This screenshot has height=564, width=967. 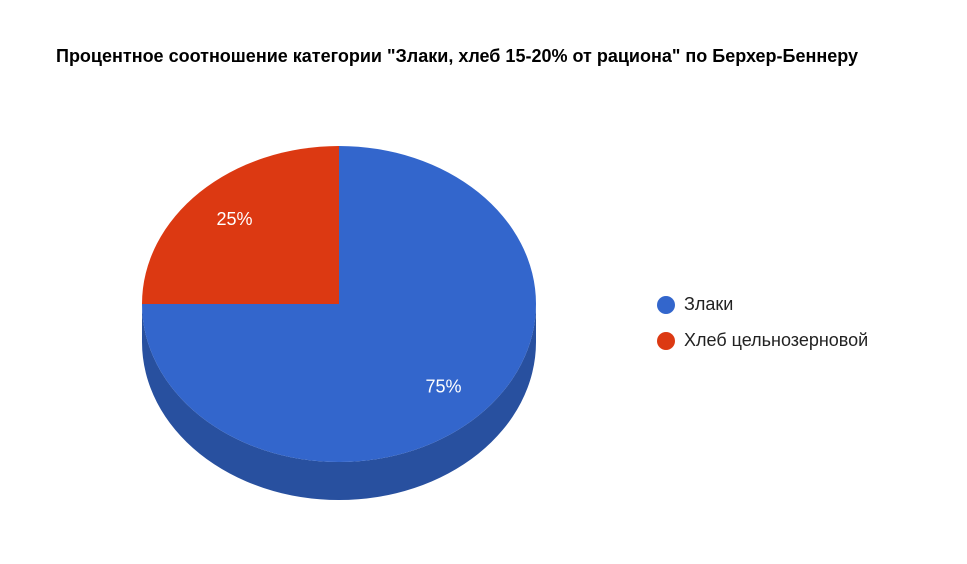 I want to click on data-label: 75%, so click(x=443, y=387).